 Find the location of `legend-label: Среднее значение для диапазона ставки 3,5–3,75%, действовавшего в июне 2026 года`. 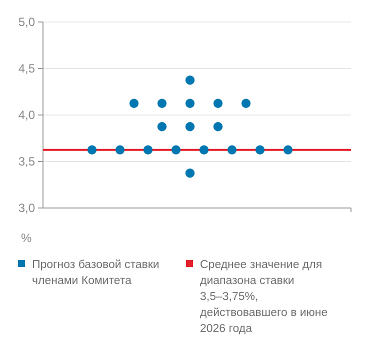

legend-label: Среднее значение для диапазона ставки 3,5–3,75%, действовавшего в июне 2026 года is located at coordinates (264, 297).